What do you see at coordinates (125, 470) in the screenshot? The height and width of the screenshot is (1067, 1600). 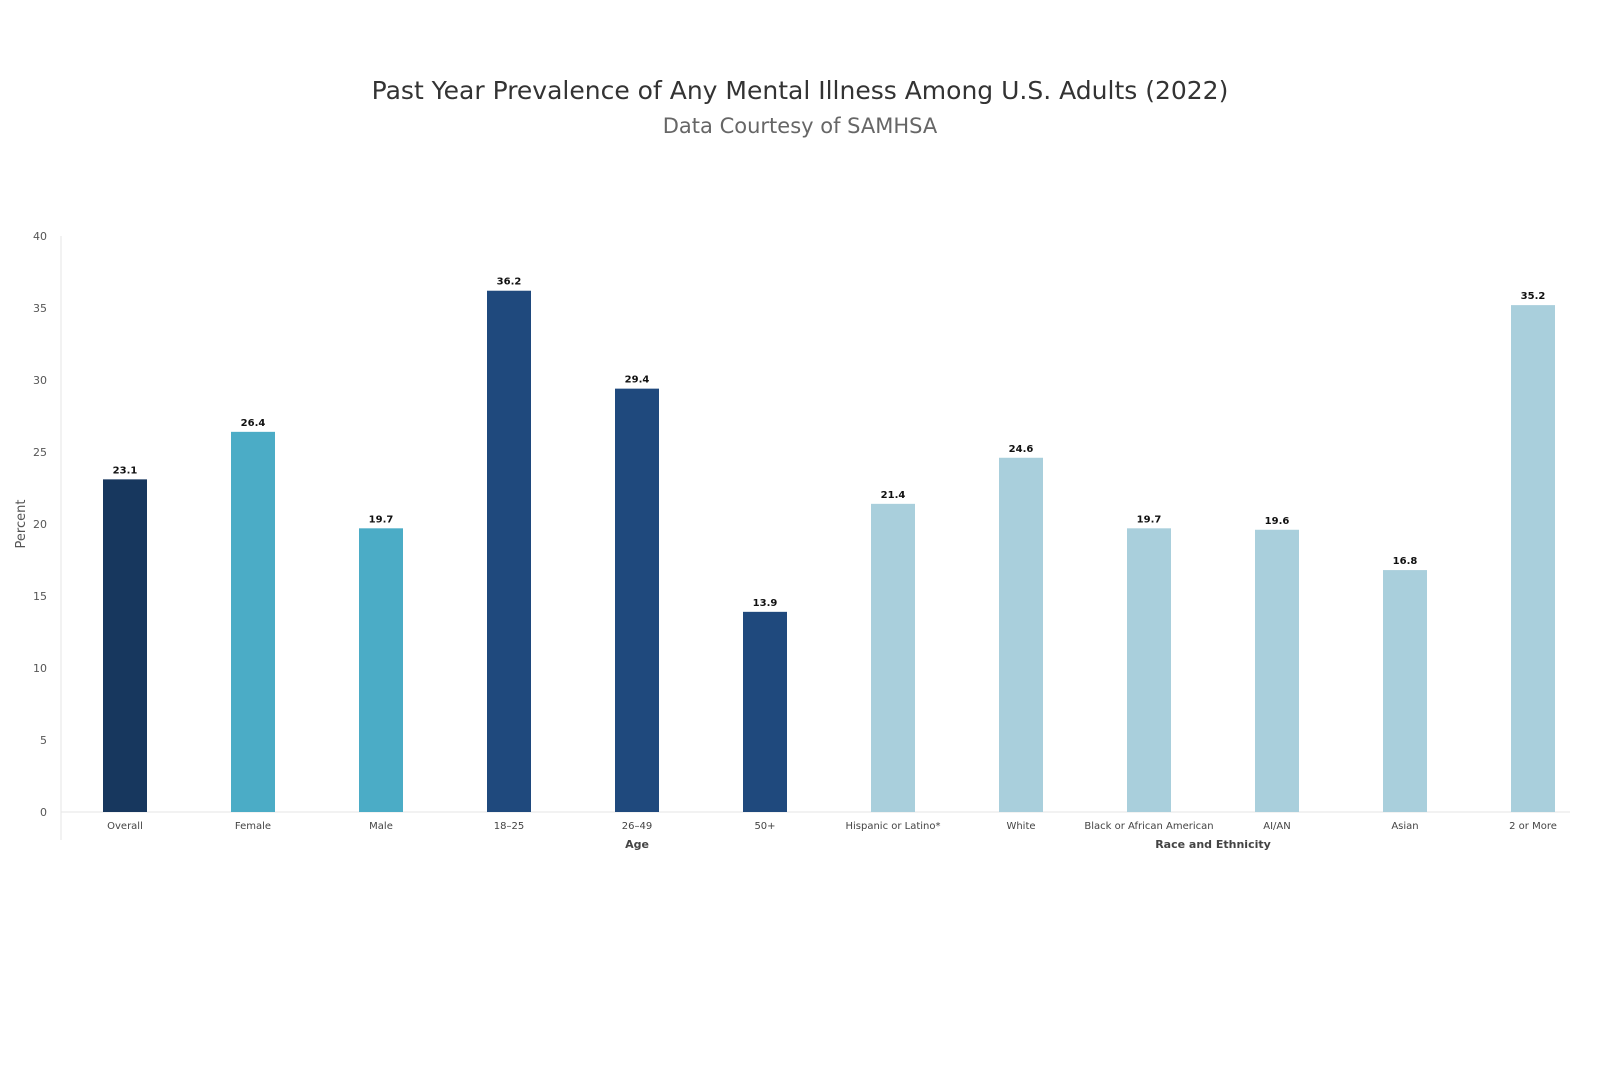 I see `data-label: 23.1` at bounding box center [125, 470].